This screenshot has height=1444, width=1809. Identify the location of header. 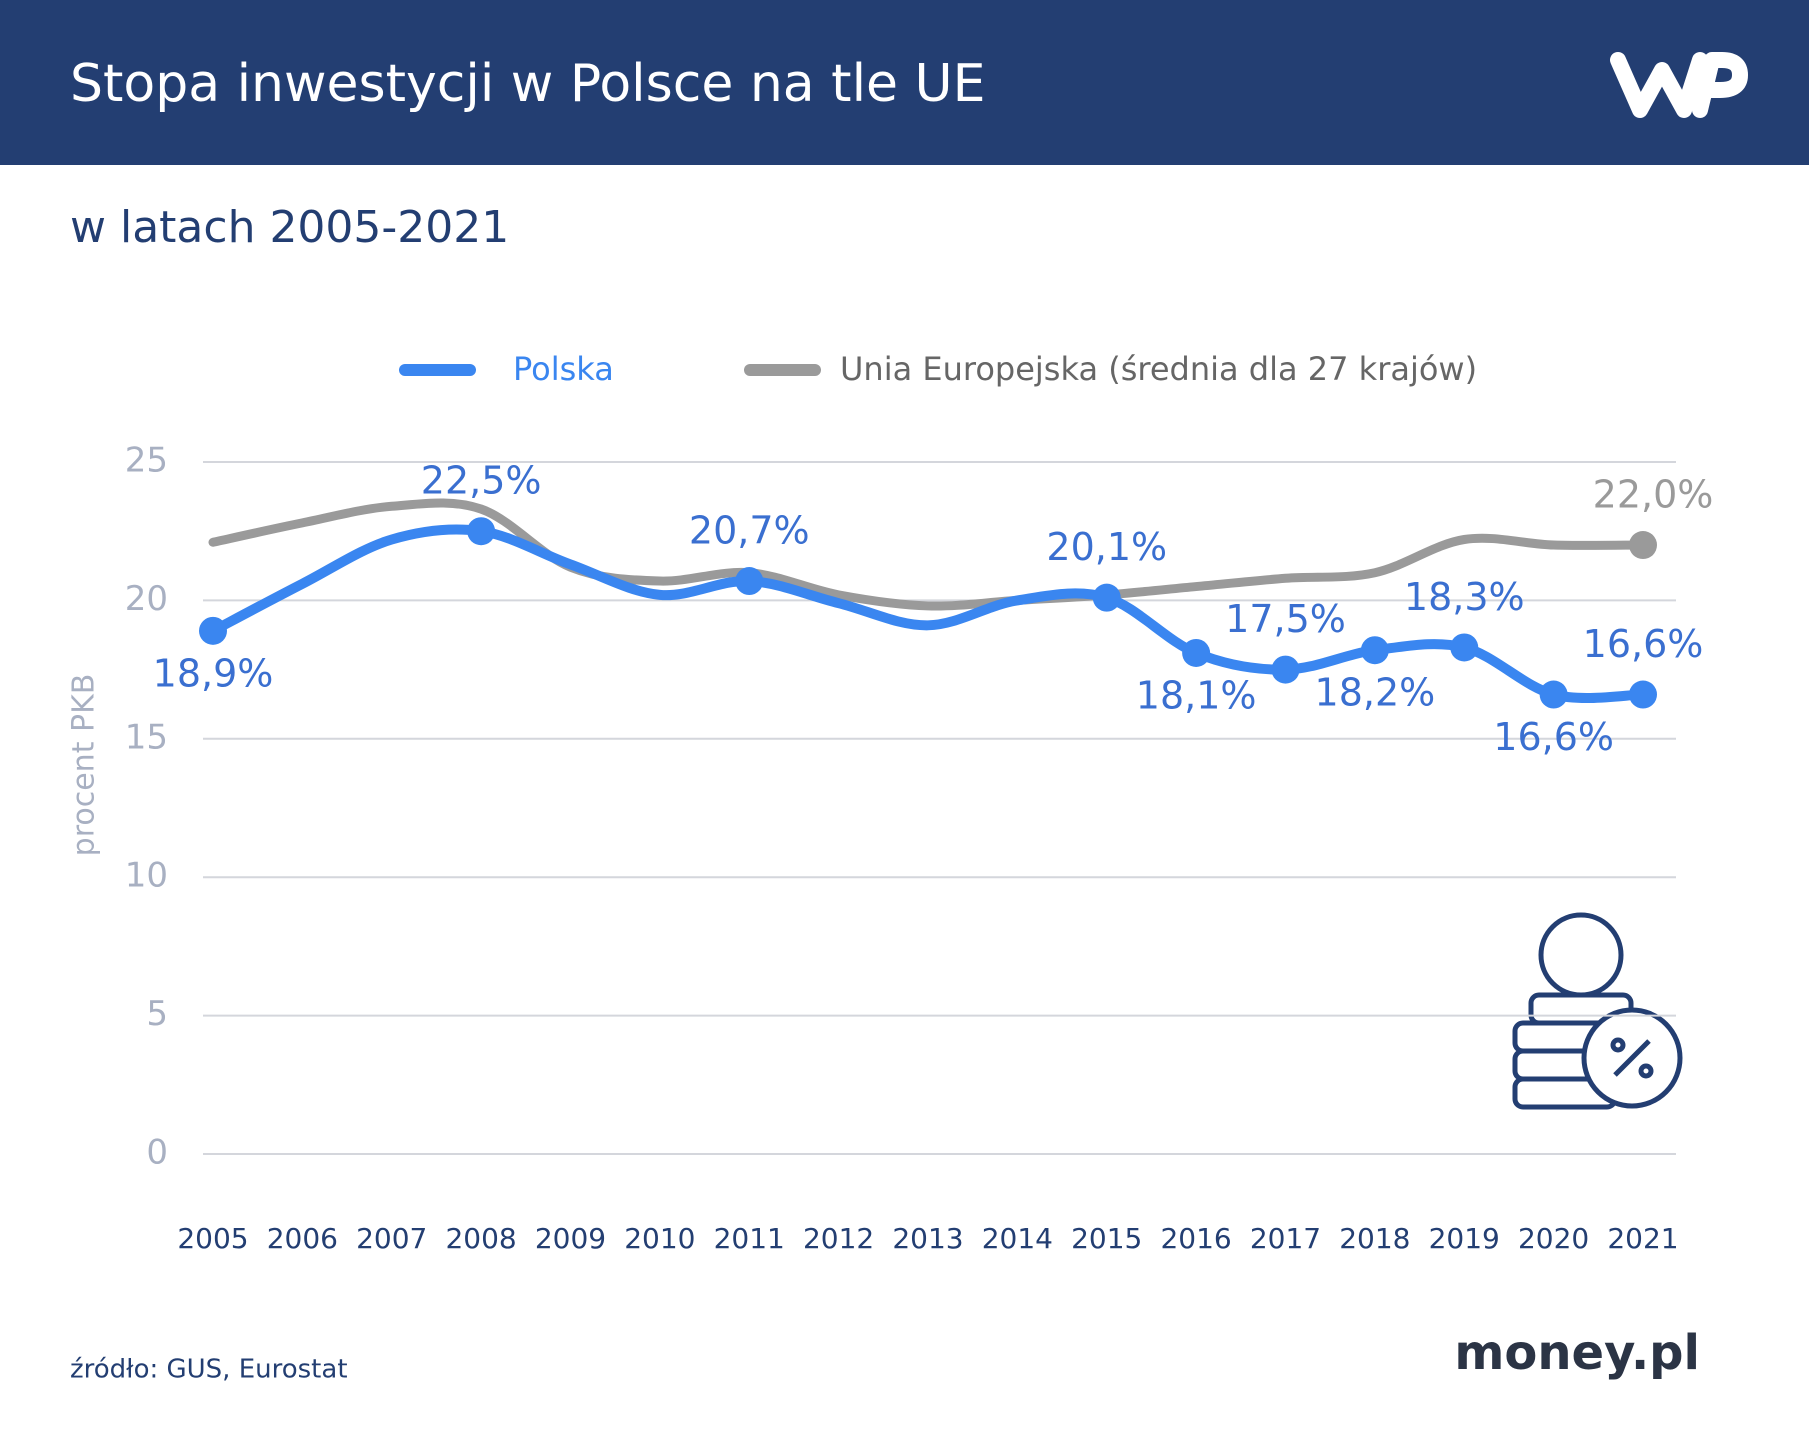
(904, 82).